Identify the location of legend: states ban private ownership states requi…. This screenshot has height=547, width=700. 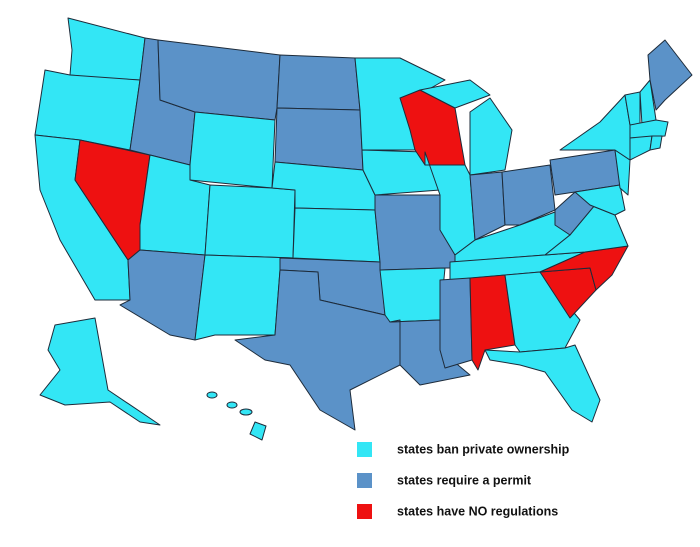
(463, 480).